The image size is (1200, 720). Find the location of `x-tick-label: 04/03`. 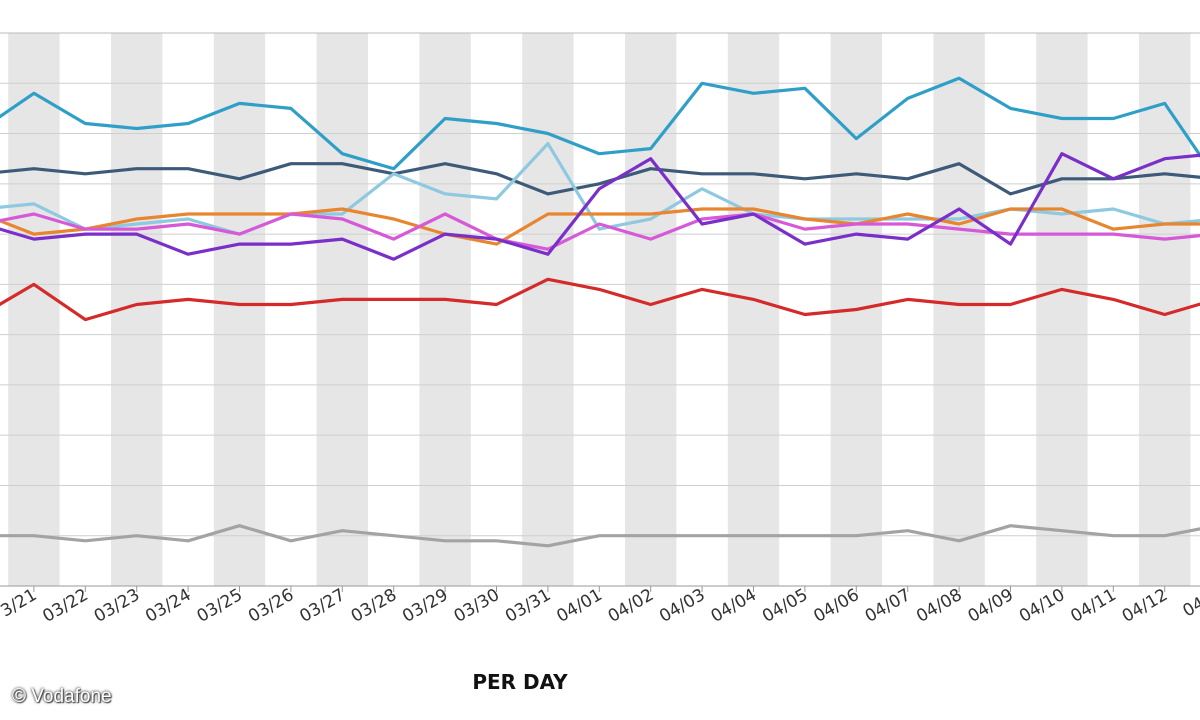

x-tick-label: 04/03 is located at coordinates (682, 606).